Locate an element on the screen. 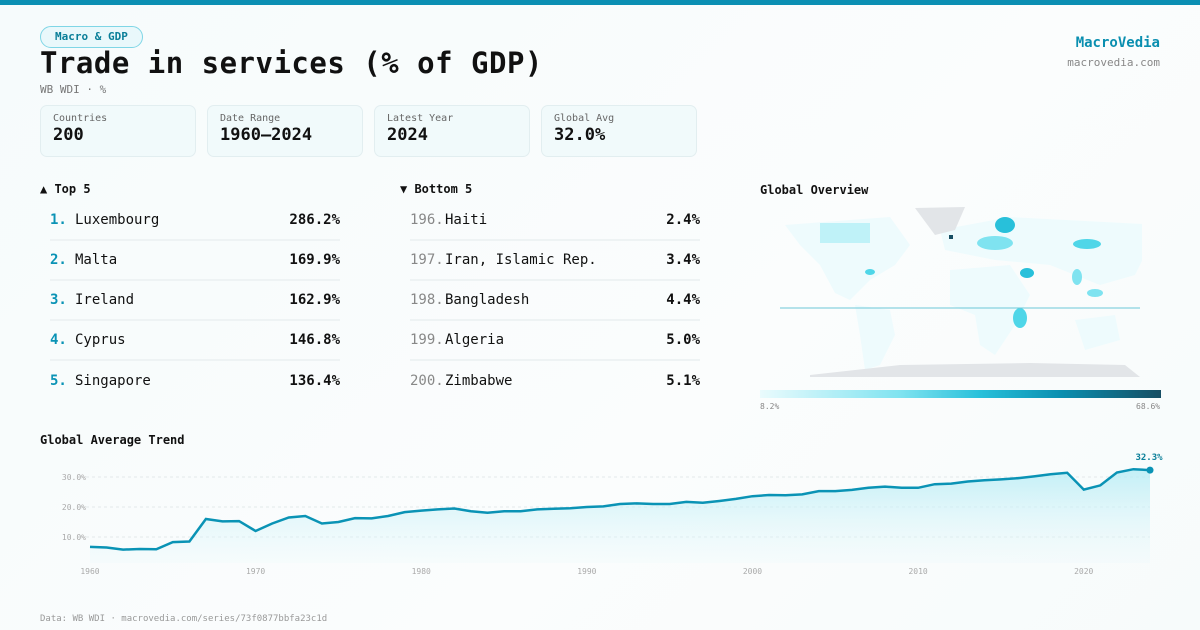 Image resolution: width=1200 pixels, height=630 pixels. brand-logo: MacroVedia is located at coordinates (1117, 43).